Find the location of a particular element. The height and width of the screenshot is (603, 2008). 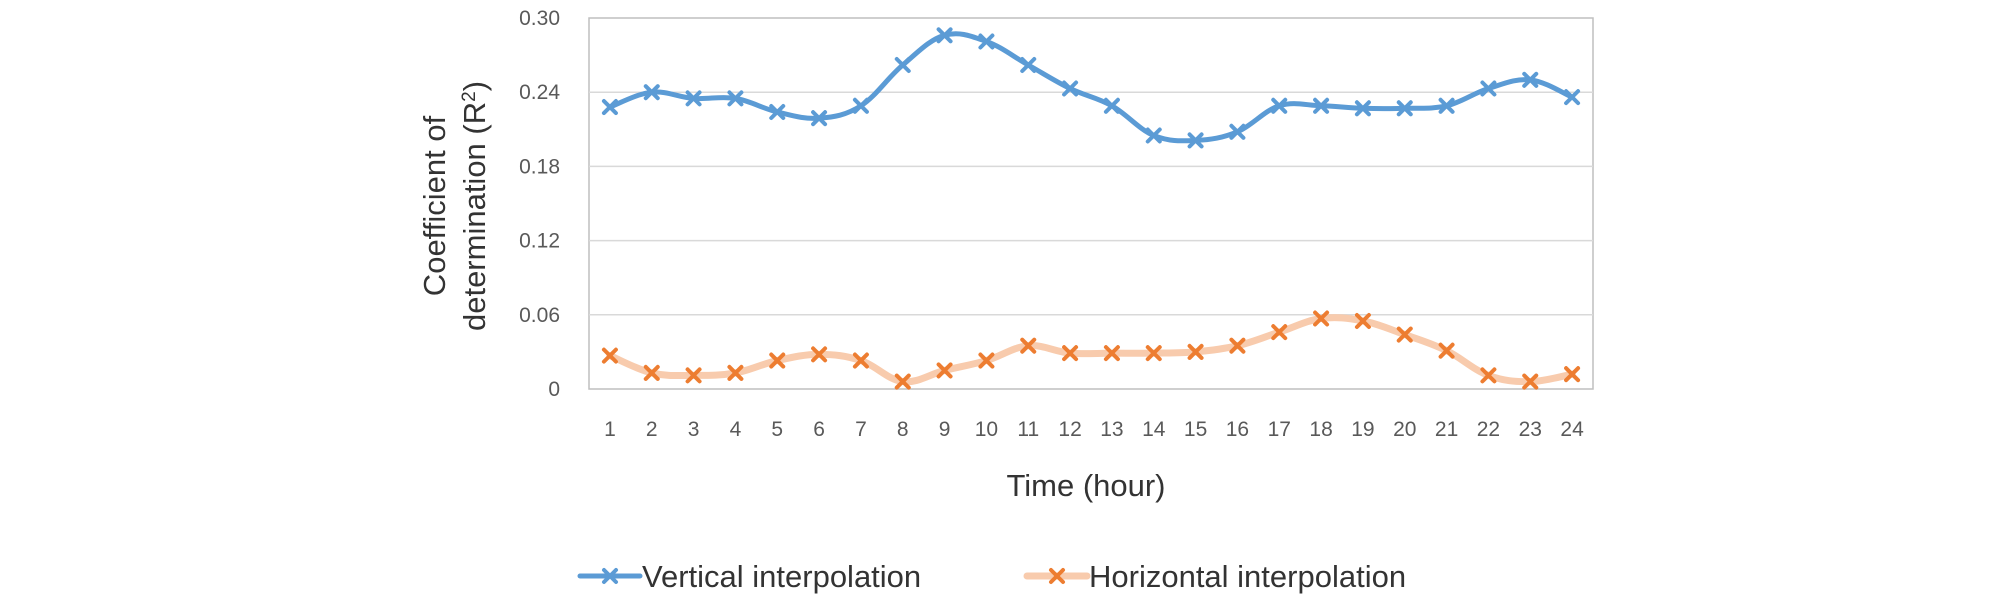

x-tick-label: 24 is located at coordinates (1572, 429).